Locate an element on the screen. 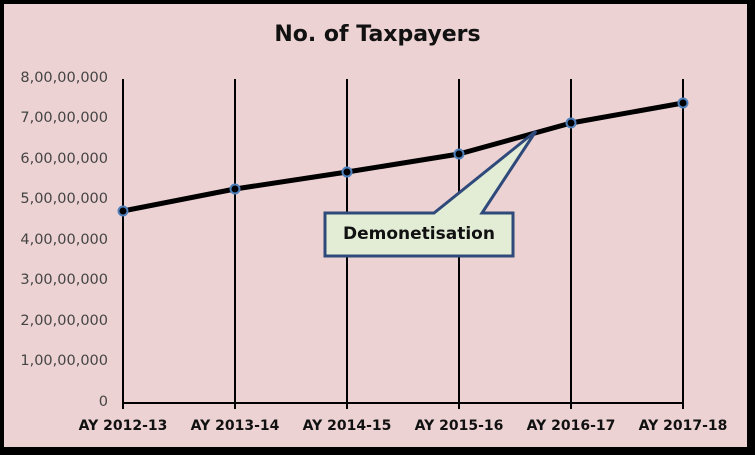 Image resolution: width=755 pixels, height=455 pixels. callout-label: Demonetisation is located at coordinates (419, 234).